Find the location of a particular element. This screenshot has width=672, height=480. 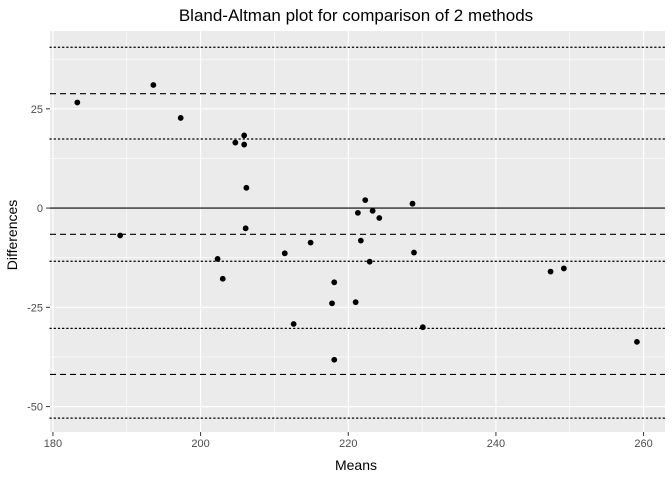

y-tick-label: -50 is located at coordinates (35, 408).